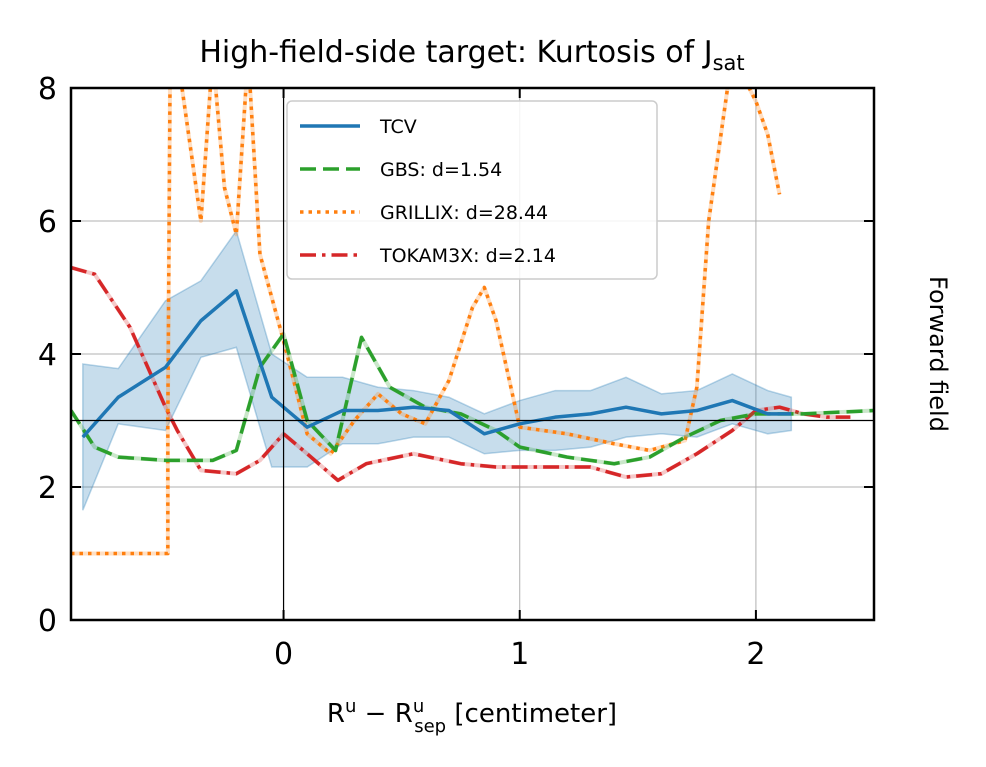  What do you see at coordinates (47, 488) in the screenshot?
I see `y-tick-label: 2` at bounding box center [47, 488].